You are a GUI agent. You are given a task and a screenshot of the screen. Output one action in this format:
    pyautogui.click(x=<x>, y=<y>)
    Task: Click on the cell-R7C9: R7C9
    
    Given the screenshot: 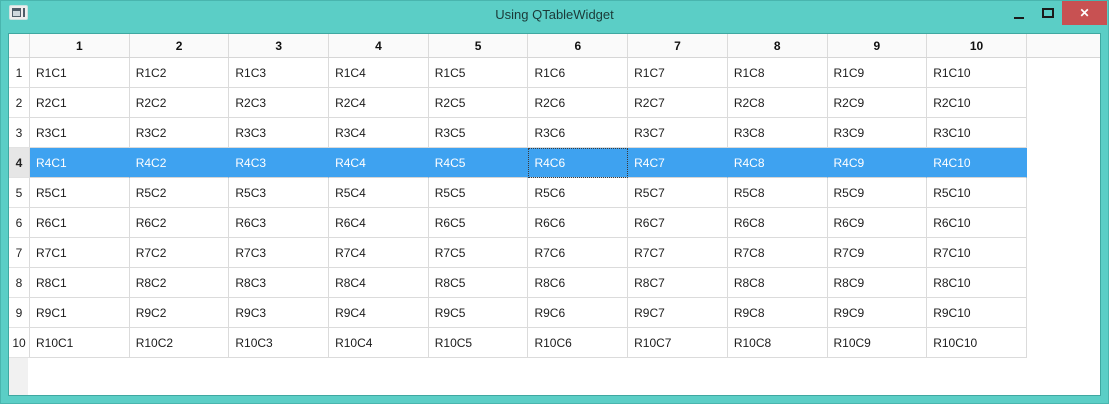 What is the action you would take?
    pyautogui.click(x=877, y=253)
    